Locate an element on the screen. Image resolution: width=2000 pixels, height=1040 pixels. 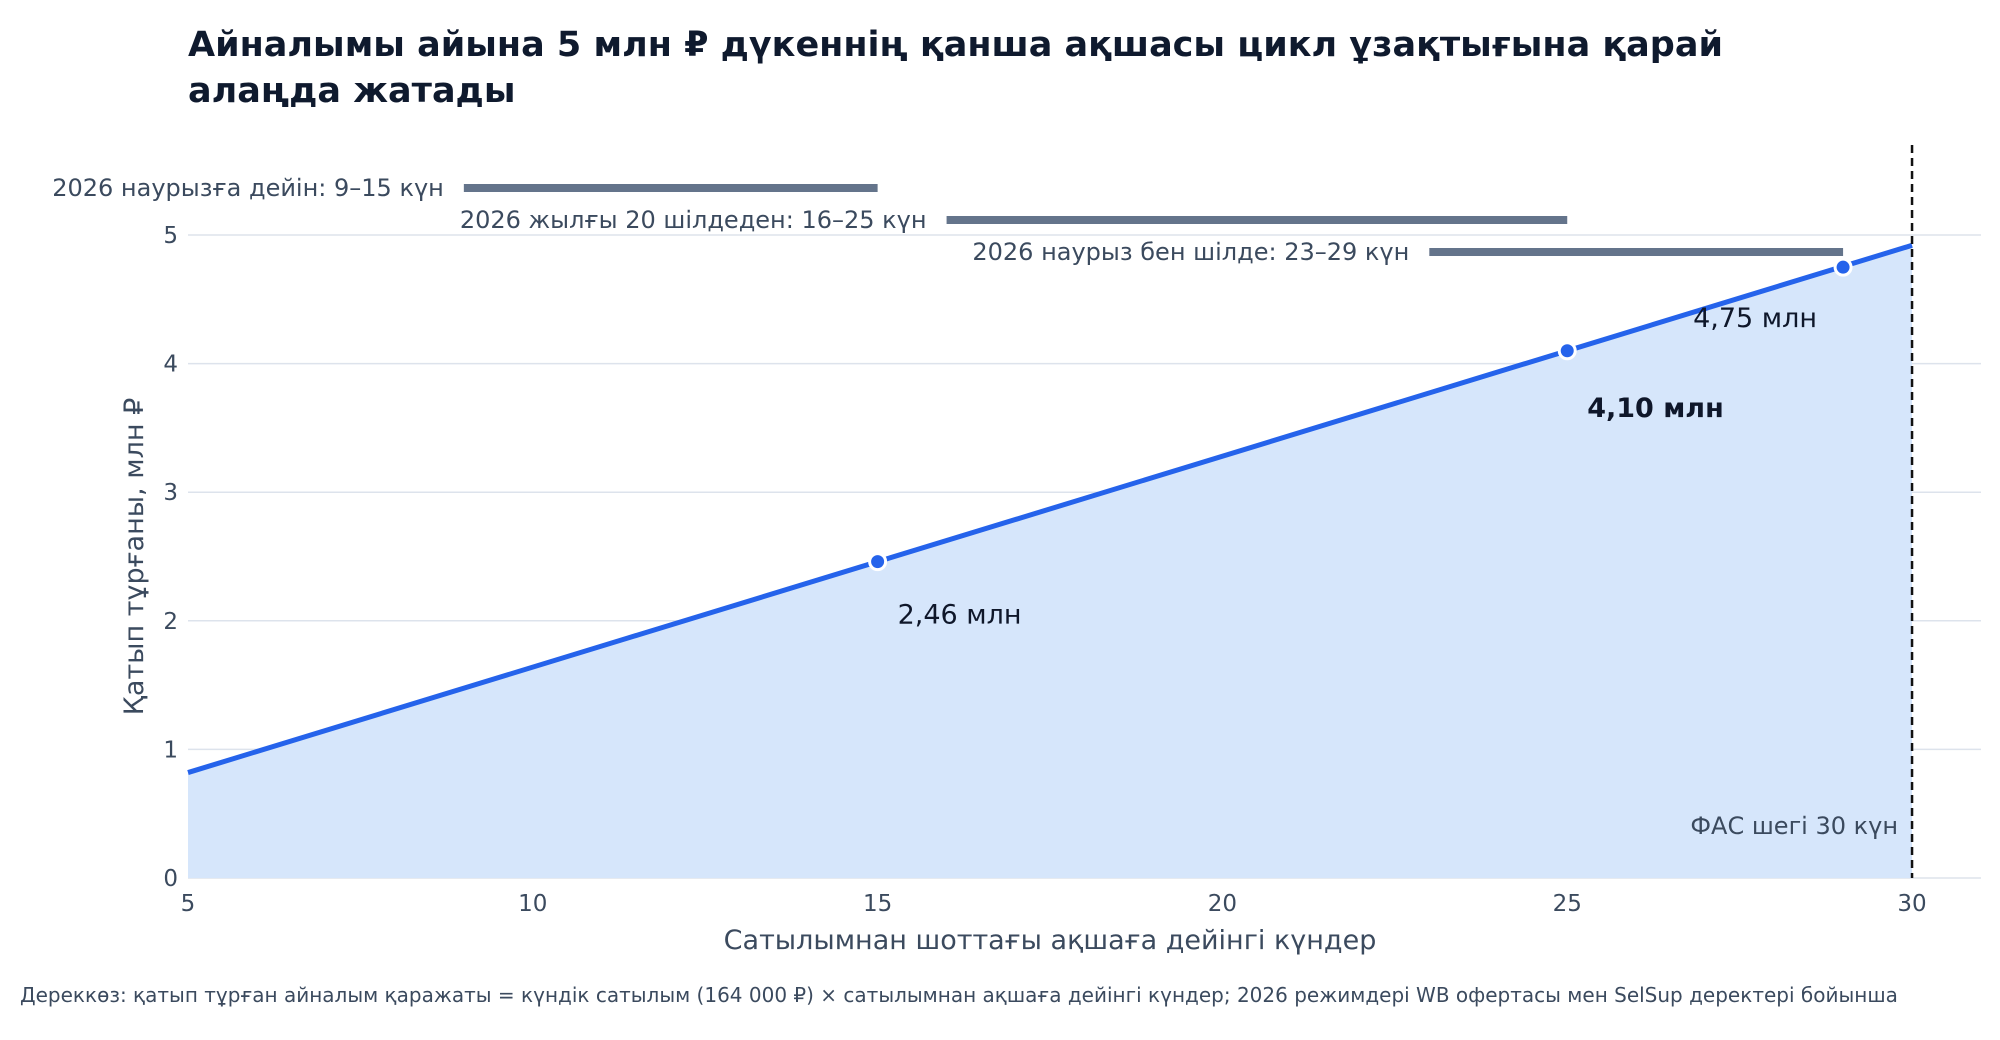
y-tick-label: 3 is located at coordinates (170, 493).